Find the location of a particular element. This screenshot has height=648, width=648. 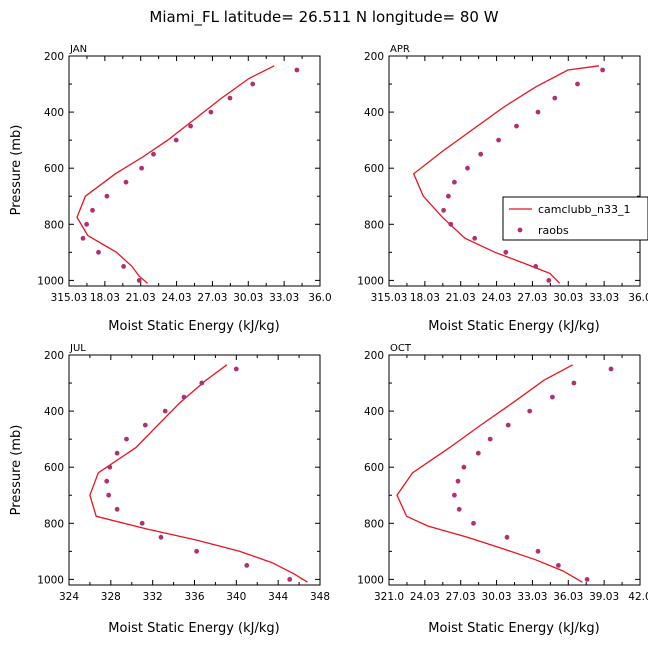

plot-frame-jan is located at coordinates (194, 171).